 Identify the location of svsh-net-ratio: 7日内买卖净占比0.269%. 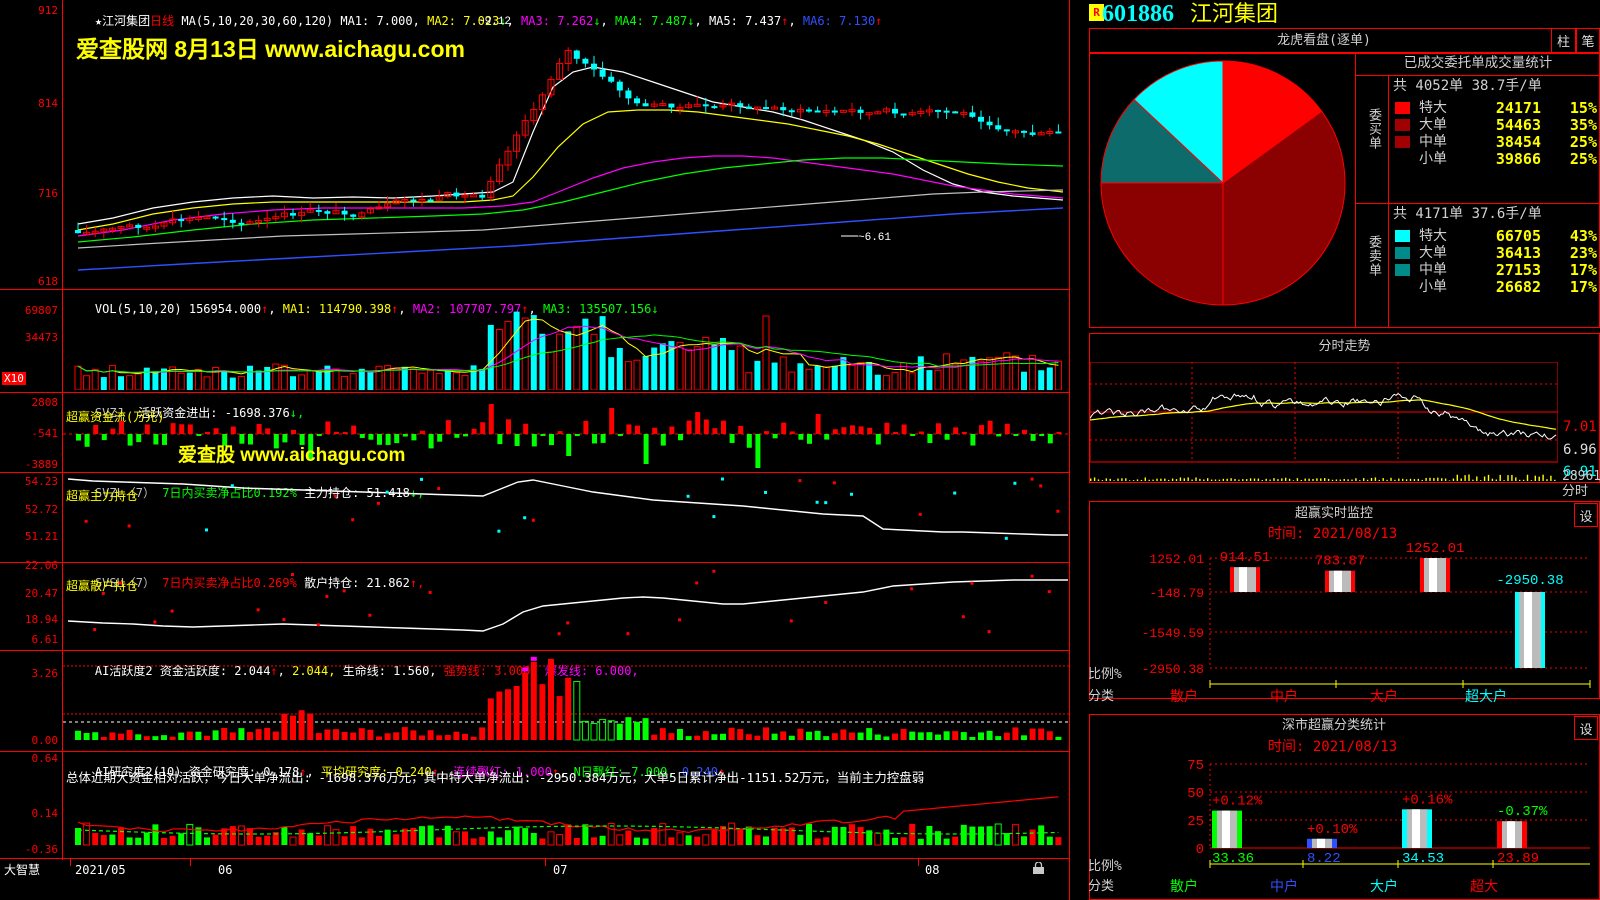
(229, 583).